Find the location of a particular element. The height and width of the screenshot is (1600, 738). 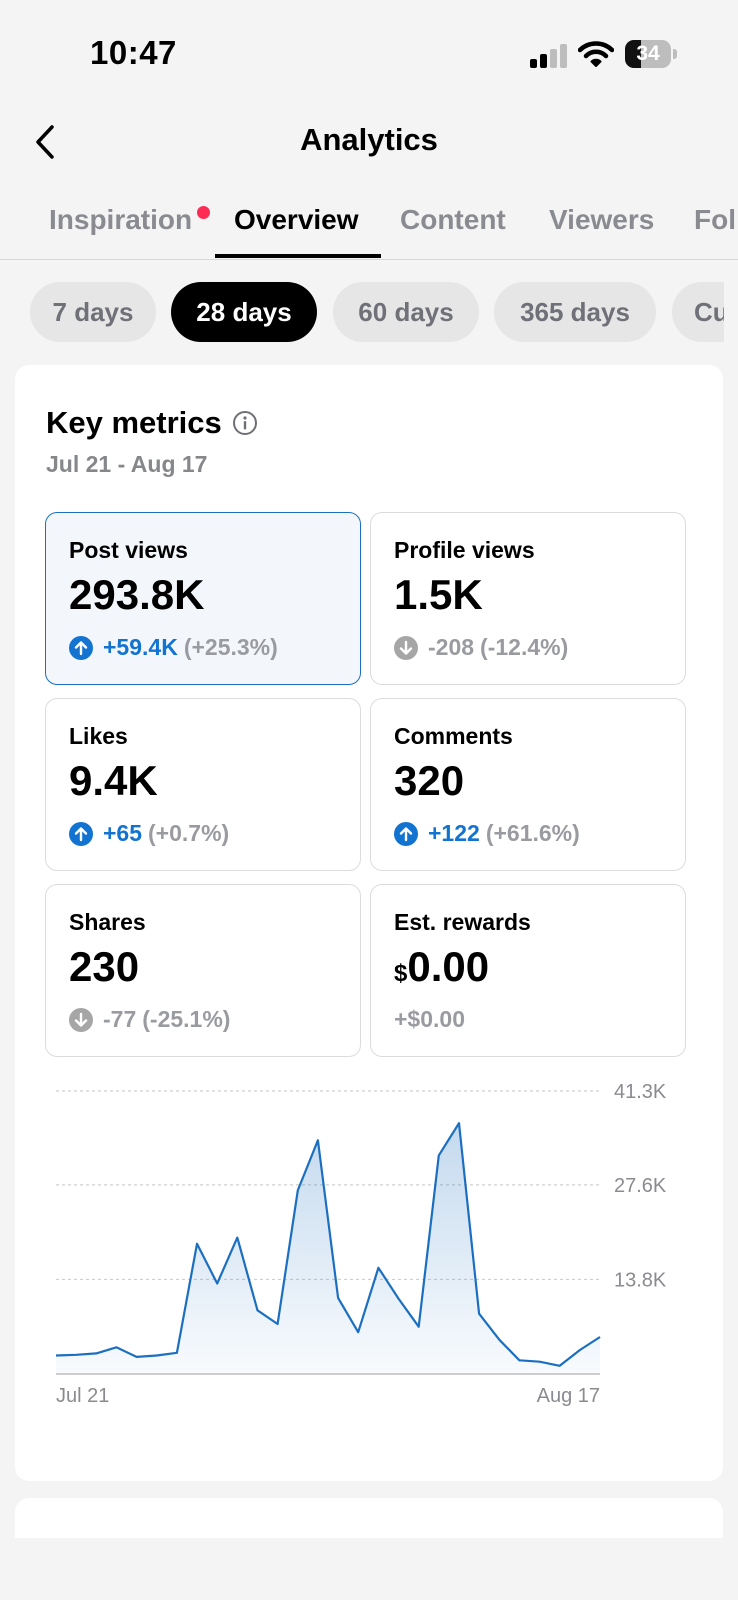

back-button is located at coordinates (46, 142).